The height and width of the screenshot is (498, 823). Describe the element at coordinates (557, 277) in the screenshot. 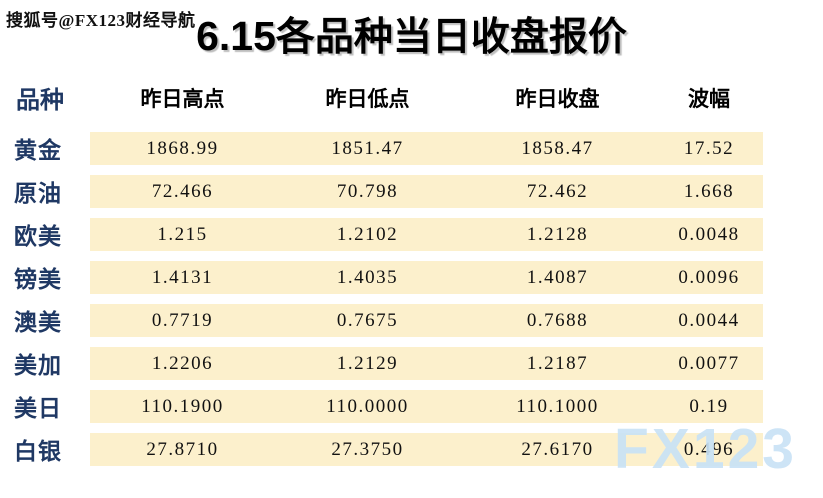

I see `cell-prev-close: 1.4087` at that location.